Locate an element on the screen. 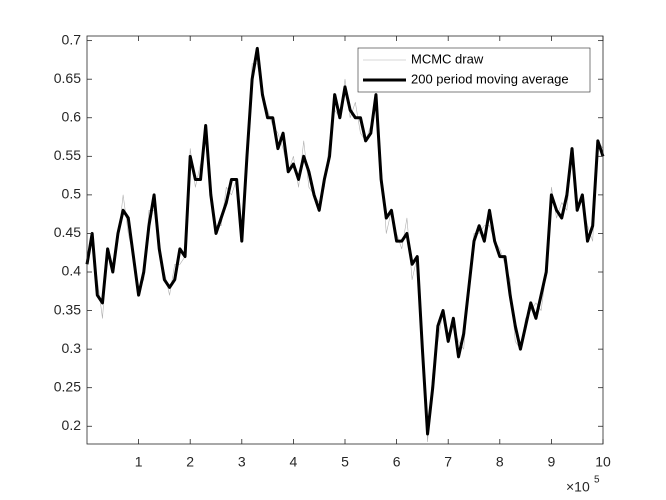 Image resolution: width=666 pixels, height=500 pixels. legend-box is located at coordinates (474, 70).